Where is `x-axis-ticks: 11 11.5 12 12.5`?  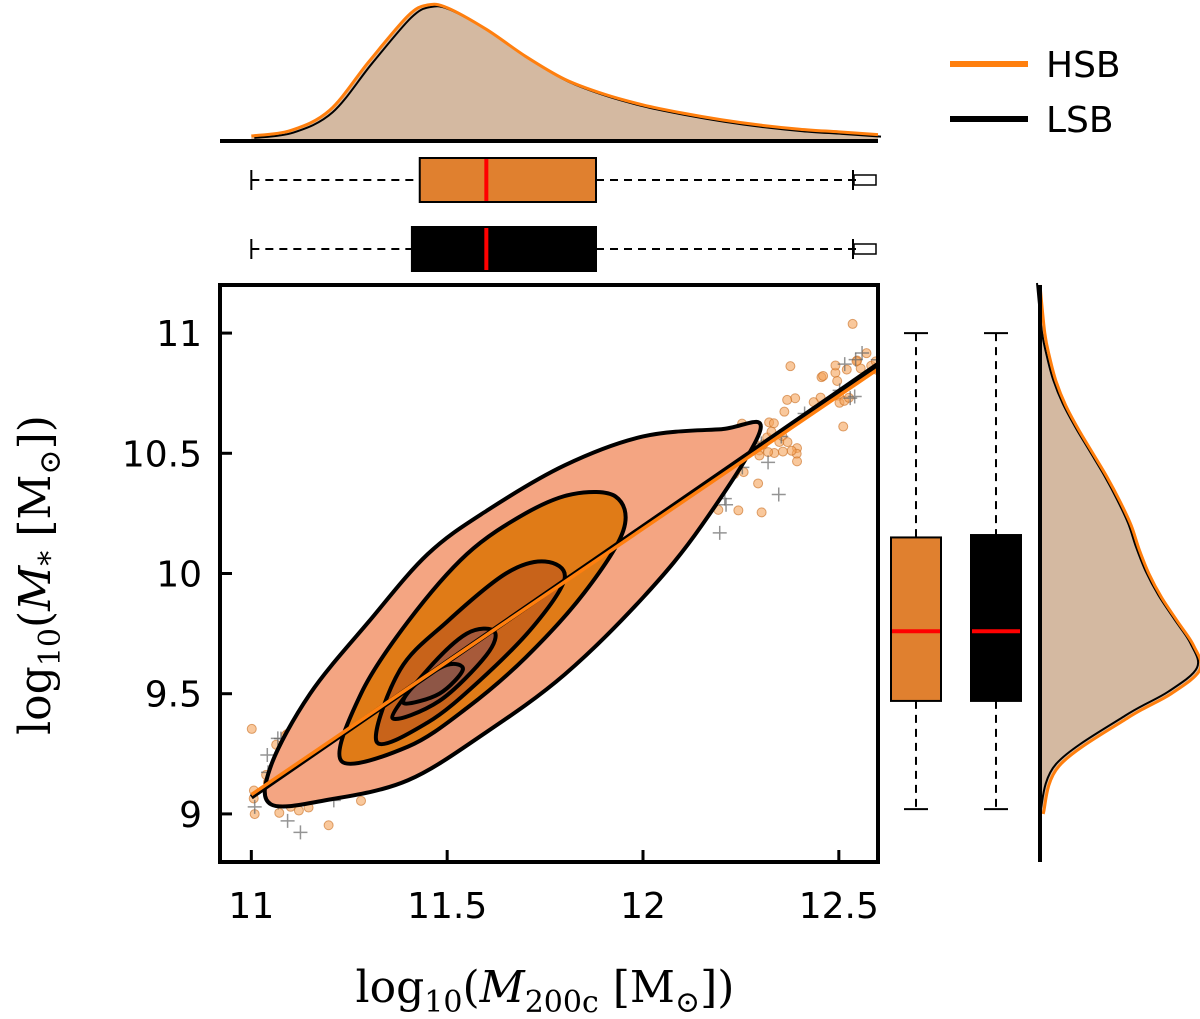
x-axis-ticks: 11 11.5 12 12.5 is located at coordinates (553, 888).